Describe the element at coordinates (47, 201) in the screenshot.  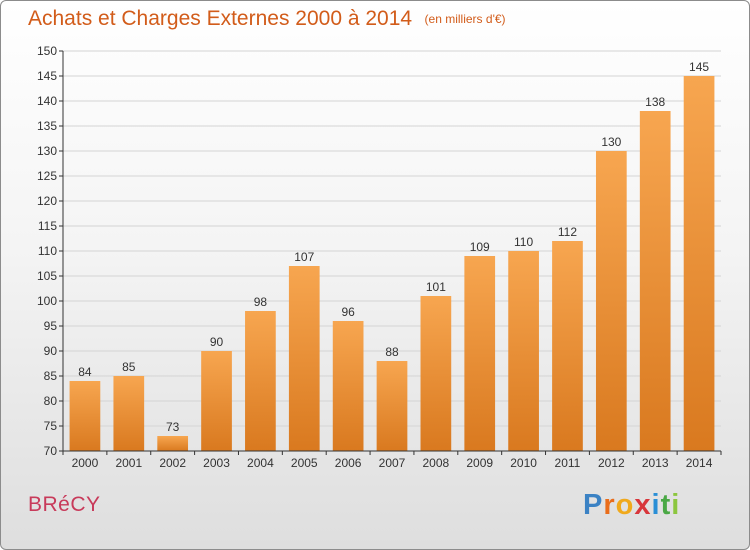
I see `y-tick-label: 120` at that location.